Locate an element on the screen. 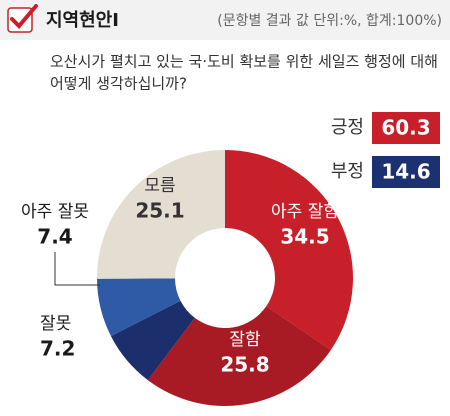 This screenshot has width=450, height=416. header-bar is located at coordinates (225, 20).